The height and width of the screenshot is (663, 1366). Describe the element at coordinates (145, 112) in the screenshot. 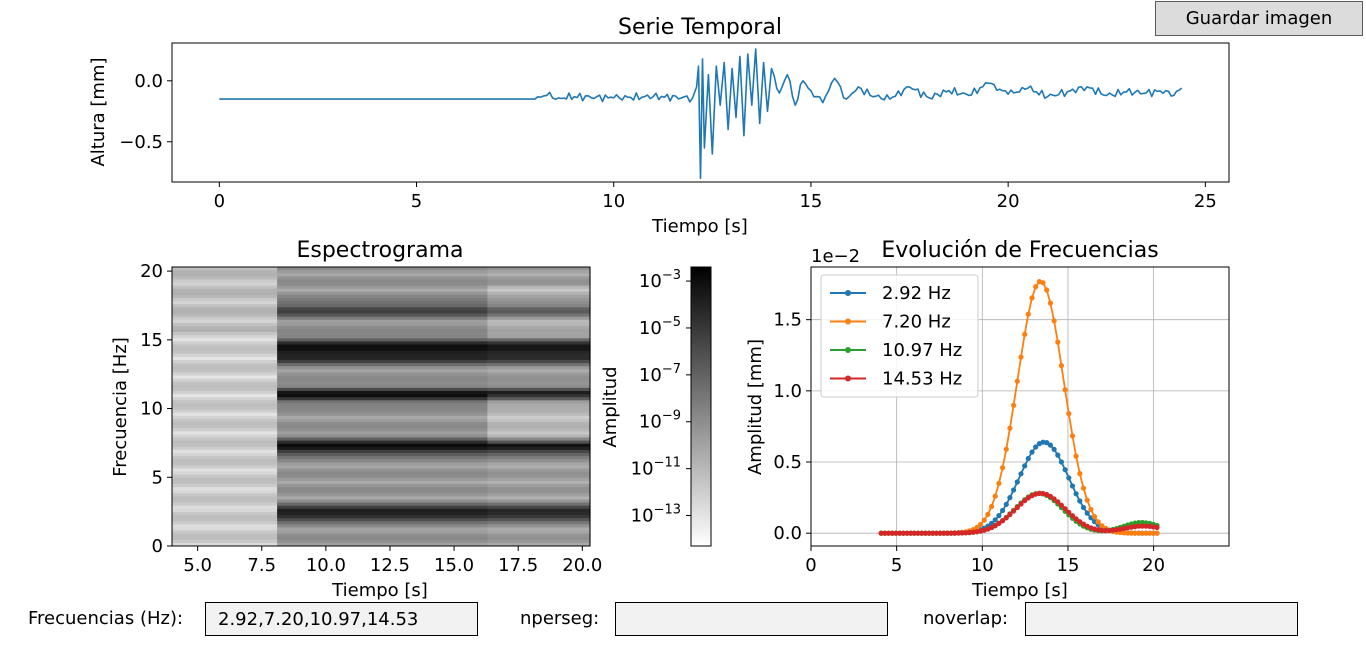

I see `time-series-y-ticks: 0.0 −0.5` at that location.